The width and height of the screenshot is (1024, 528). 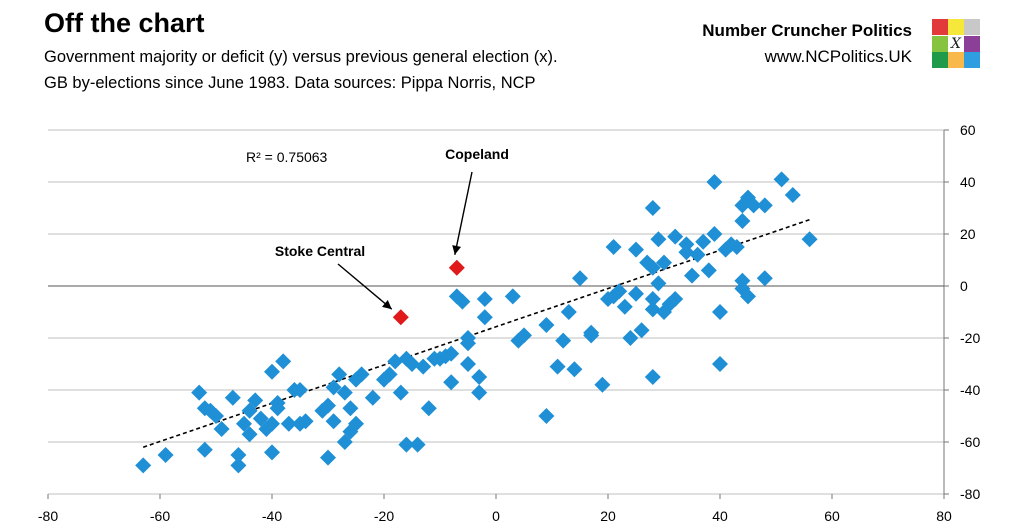 What do you see at coordinates (970, 442) in the screenshot?
I see `y-tick-label: -60` at bounding box center [970, 442].